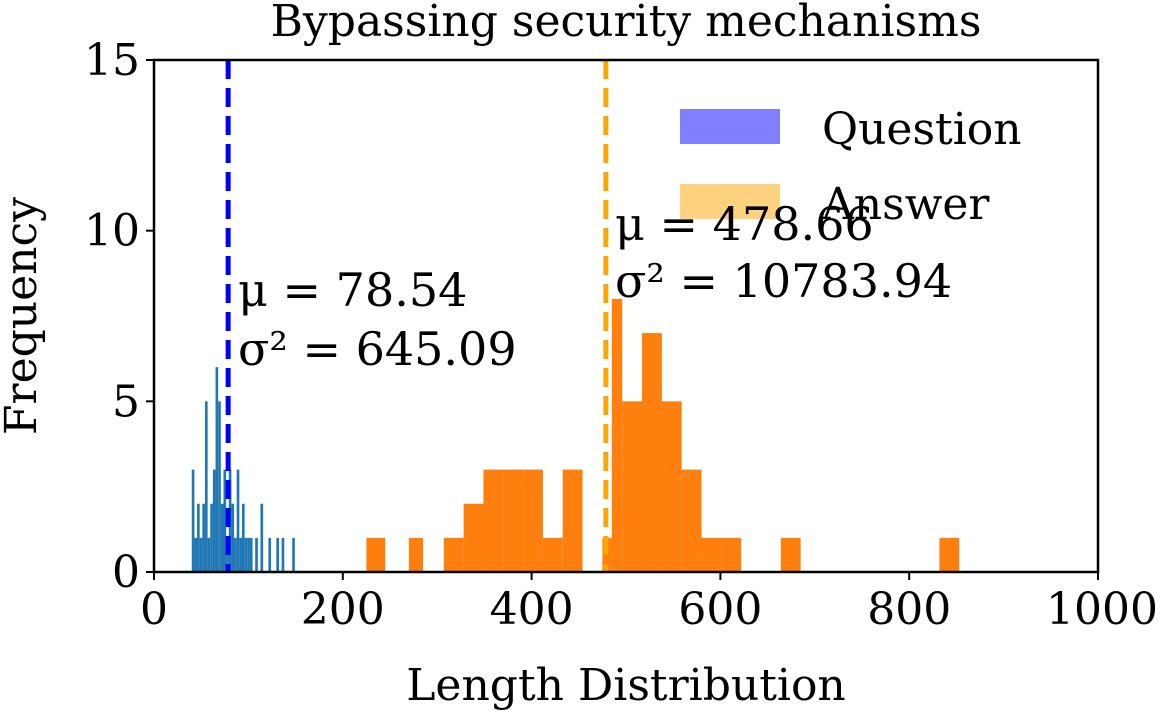 The width and height of the screenshot is (1162, 711). I want to click on x-axis-ticks: 0 200 400 600 800 1000, so click(649, 603).